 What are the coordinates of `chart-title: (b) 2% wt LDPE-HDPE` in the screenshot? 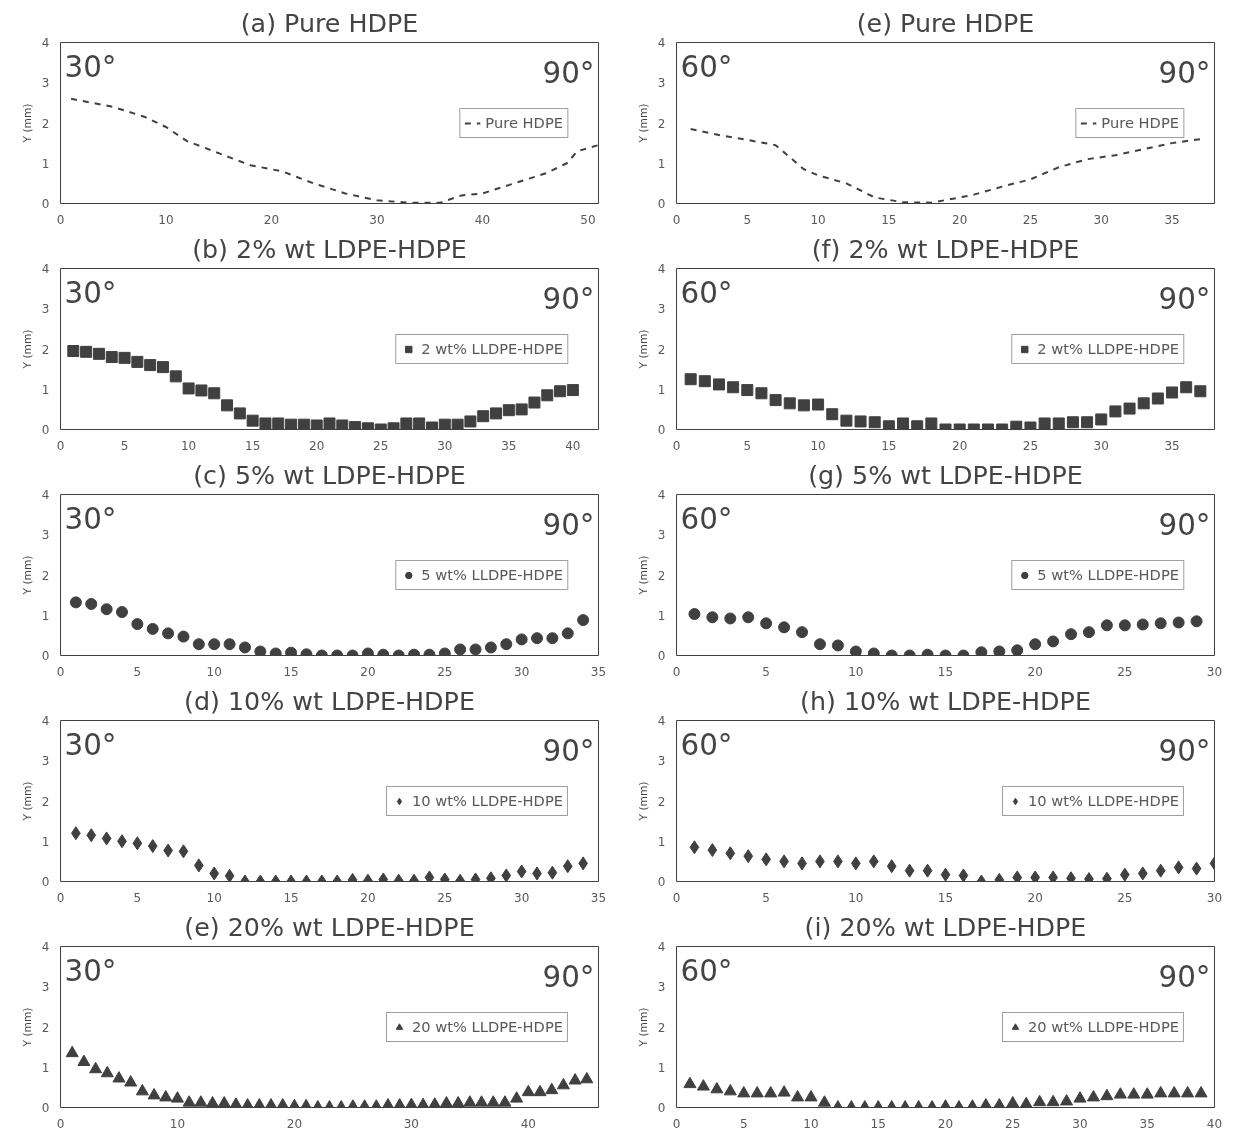 It's located at (329, 248).